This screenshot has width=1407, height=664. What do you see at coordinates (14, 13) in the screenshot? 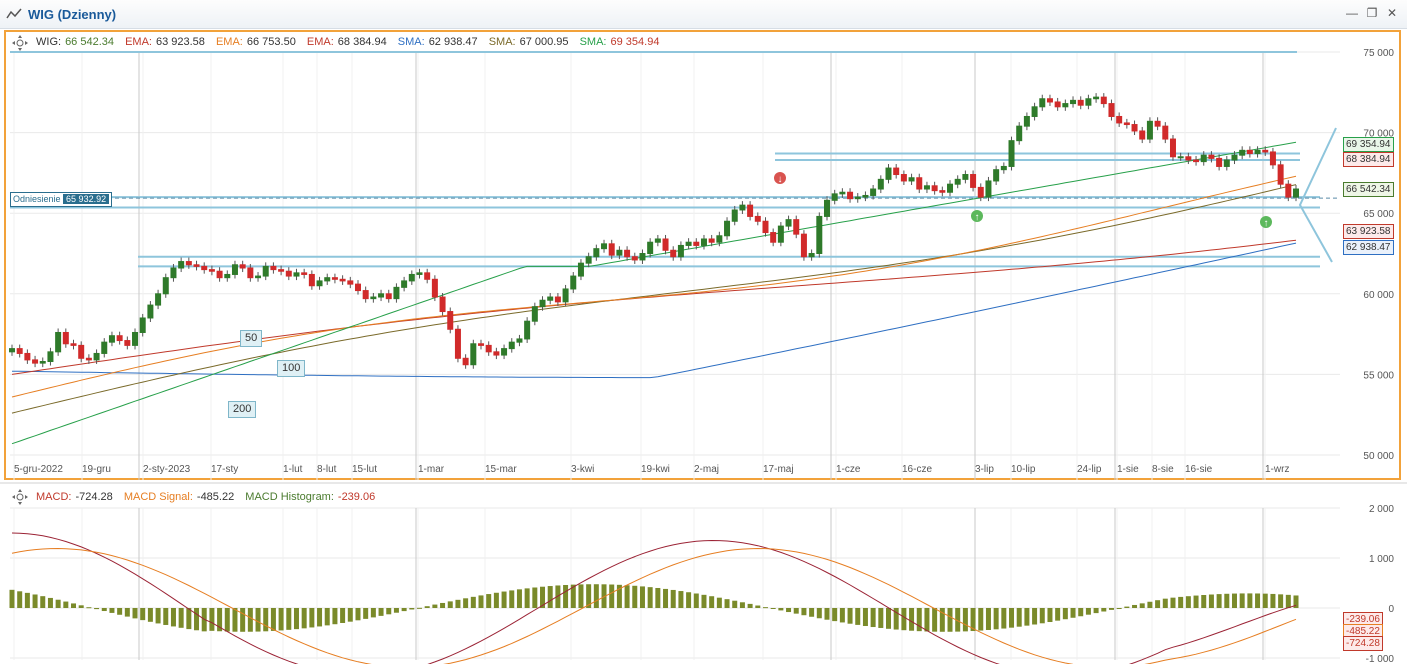
I see `chart-icon` at bounding box center [14, 13].